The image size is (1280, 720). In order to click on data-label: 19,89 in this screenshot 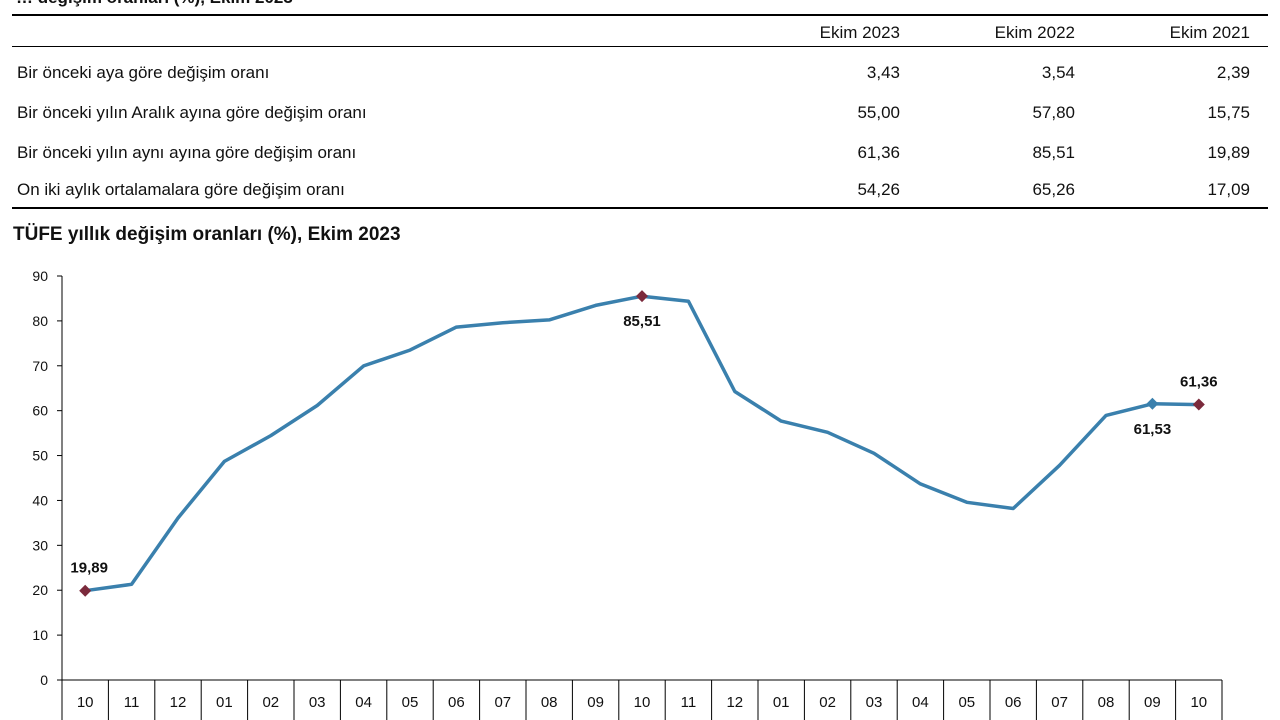, I will do `click(89, 568)`.